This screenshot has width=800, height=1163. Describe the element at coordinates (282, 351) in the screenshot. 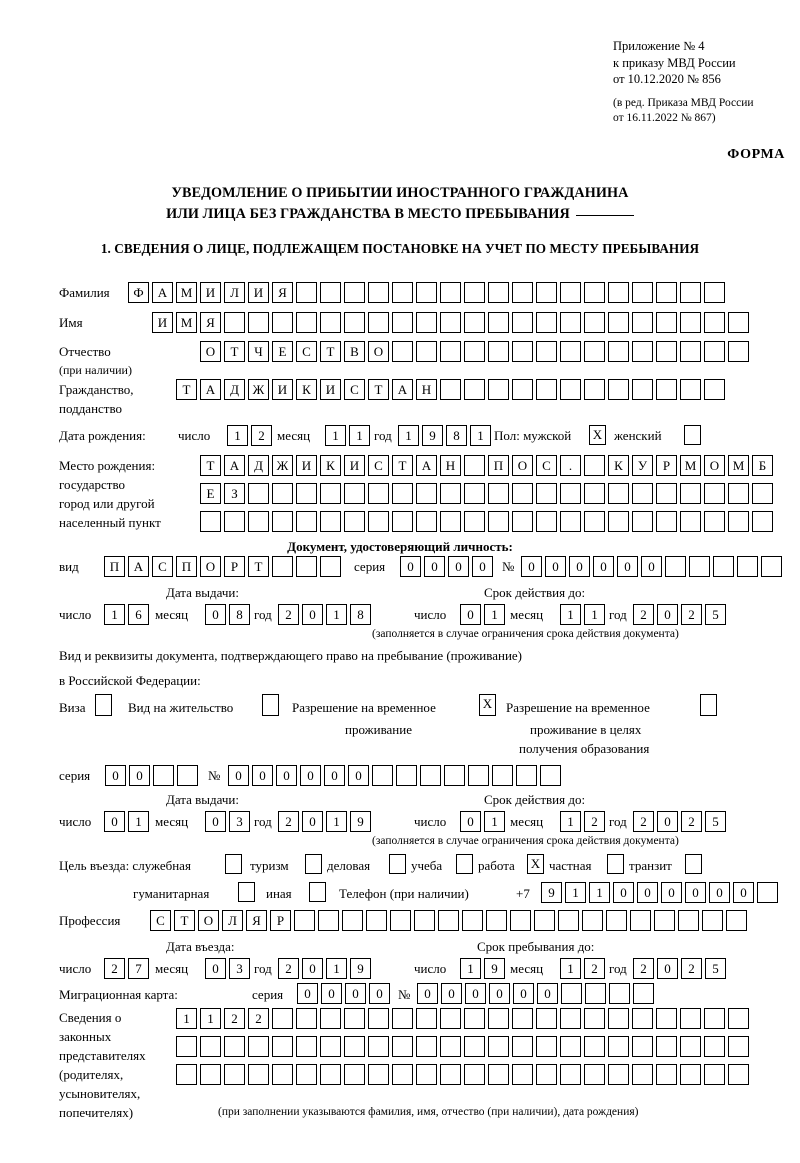

I see `form-cell: Е` at that location.